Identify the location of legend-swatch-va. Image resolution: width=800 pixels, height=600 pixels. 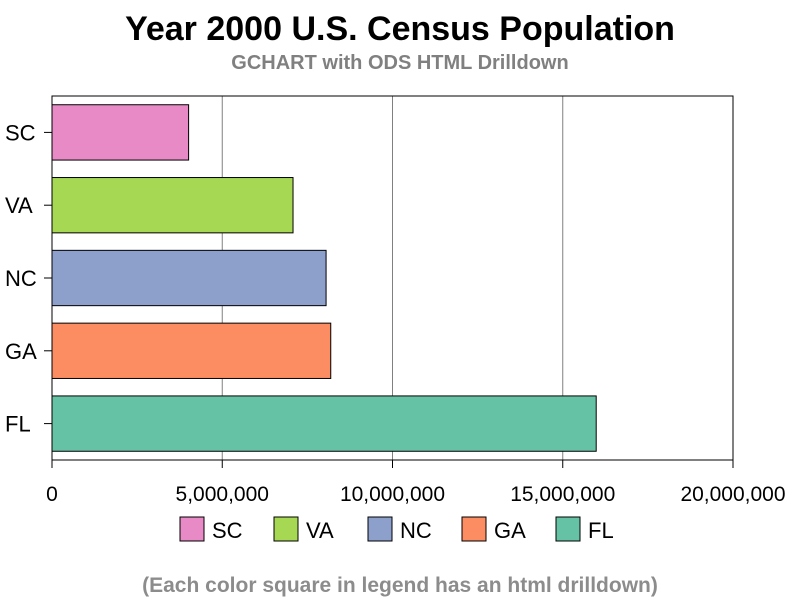
(286, 529).